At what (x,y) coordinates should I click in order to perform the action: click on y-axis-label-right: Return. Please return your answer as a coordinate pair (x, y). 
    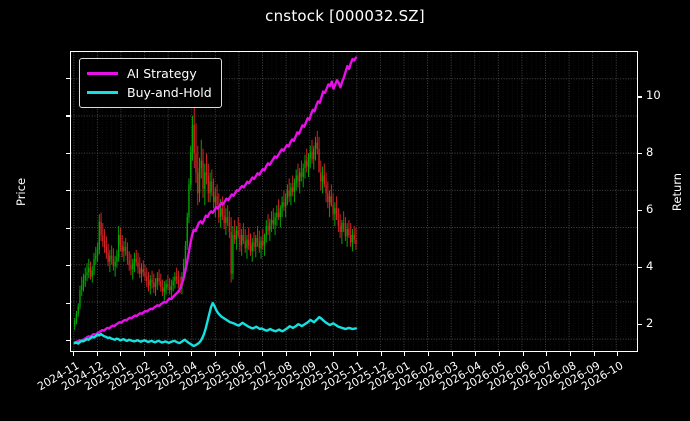
    Looking at the image, I should click on (677, 192).